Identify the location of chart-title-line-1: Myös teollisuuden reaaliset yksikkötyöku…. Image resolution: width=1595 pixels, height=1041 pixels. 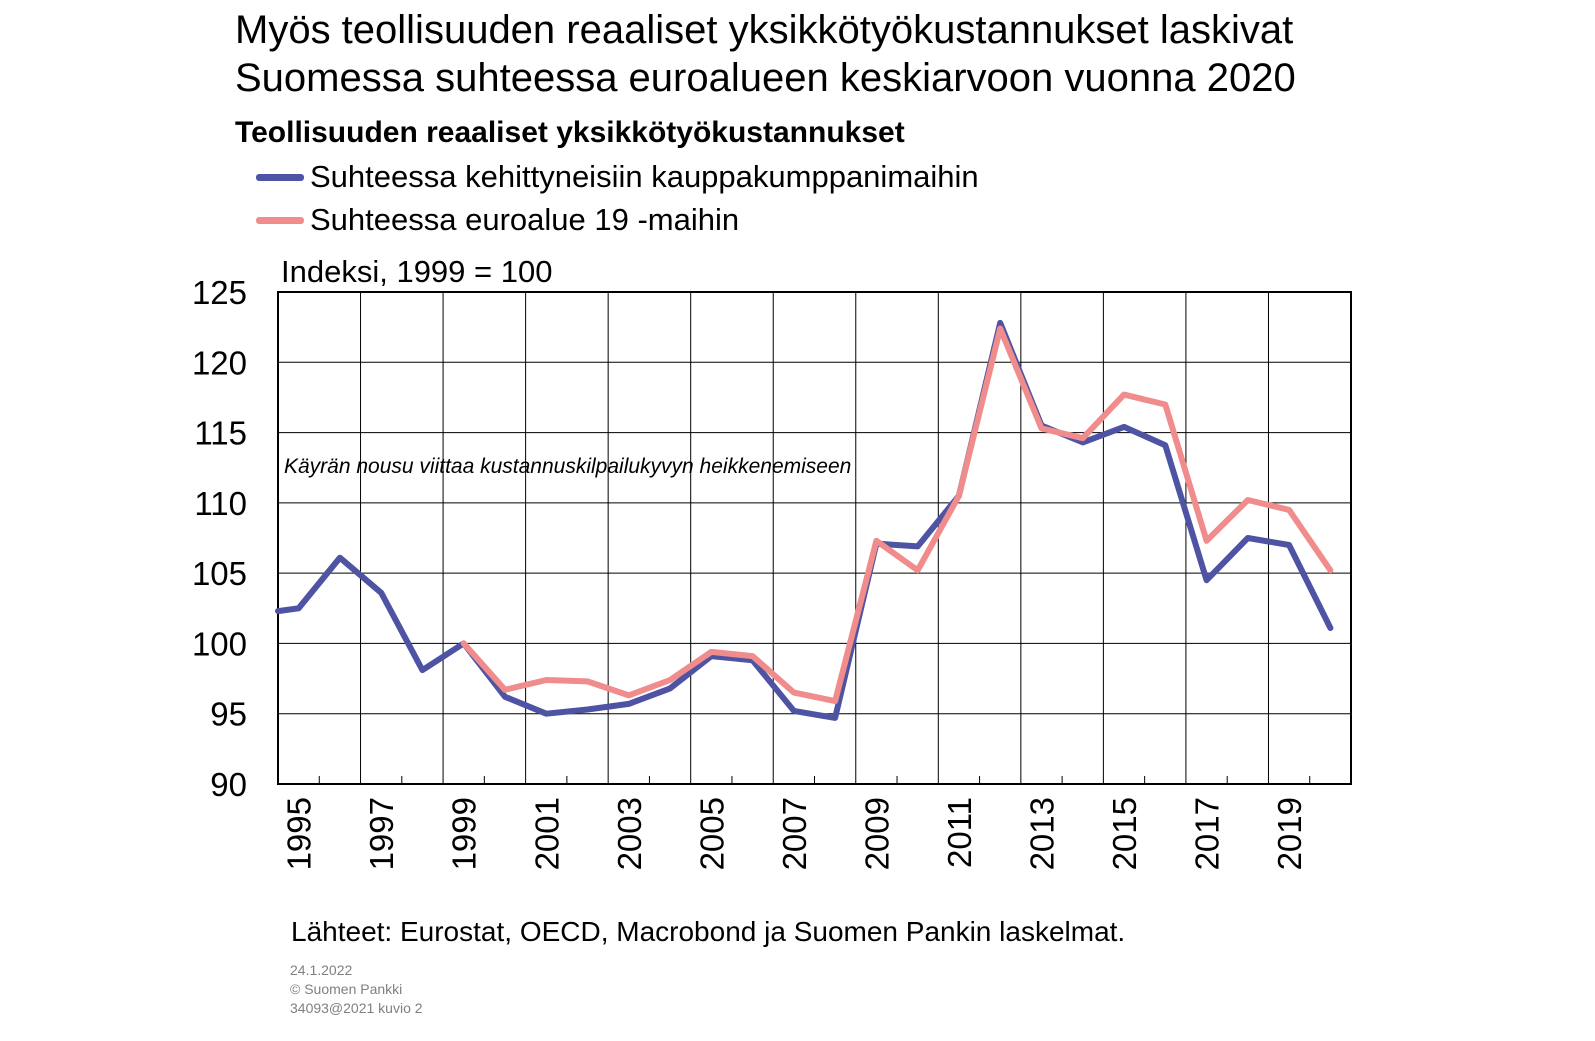
(764, 30).